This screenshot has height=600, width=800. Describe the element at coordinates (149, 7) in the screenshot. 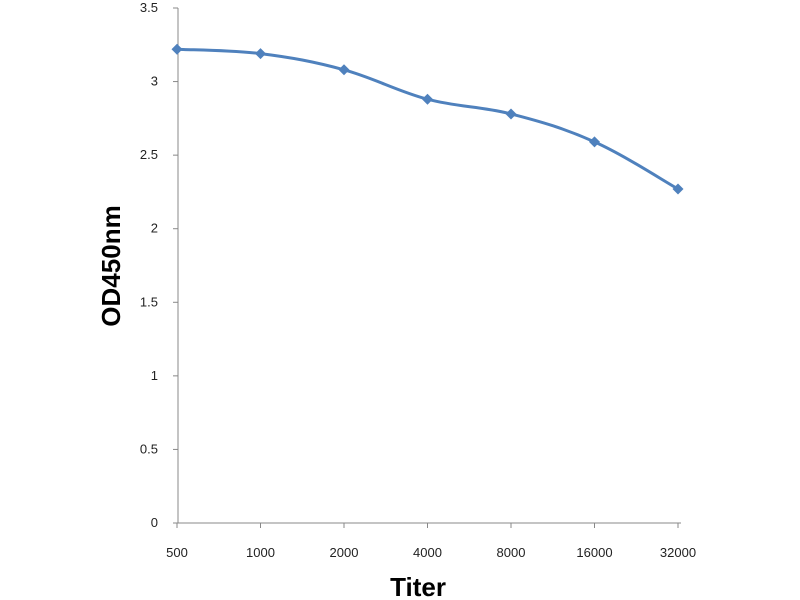

I see `y-tick-label: 3.5` at that location.